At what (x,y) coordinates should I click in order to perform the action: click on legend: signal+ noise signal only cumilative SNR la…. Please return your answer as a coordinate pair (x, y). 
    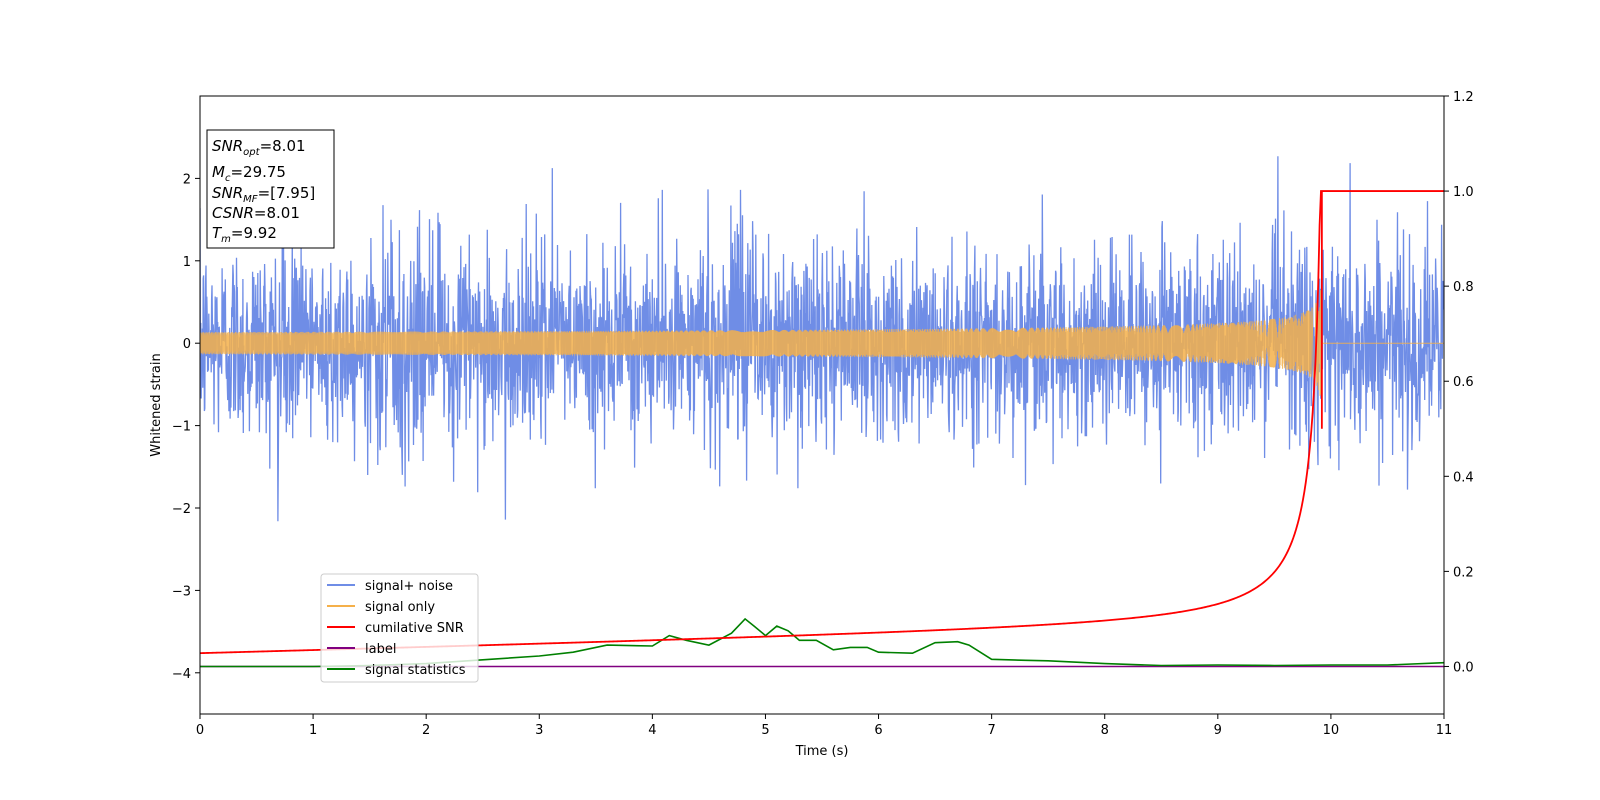
    Looking at the image, I should click on (399, 628).